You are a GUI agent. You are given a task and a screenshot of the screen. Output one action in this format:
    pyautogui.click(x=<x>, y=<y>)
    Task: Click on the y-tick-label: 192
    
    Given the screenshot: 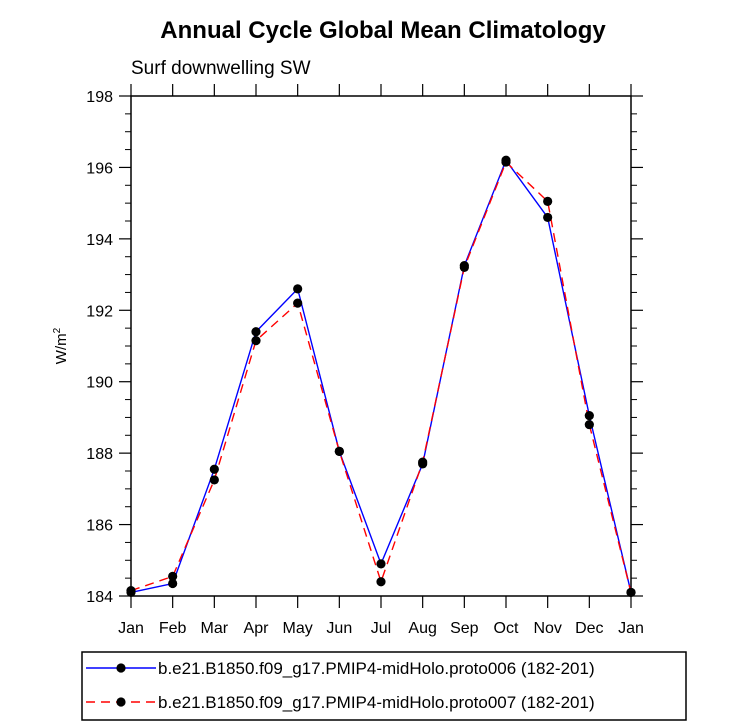 What is the action you would take?
    pyautogui.click(x=99, y=311)
    